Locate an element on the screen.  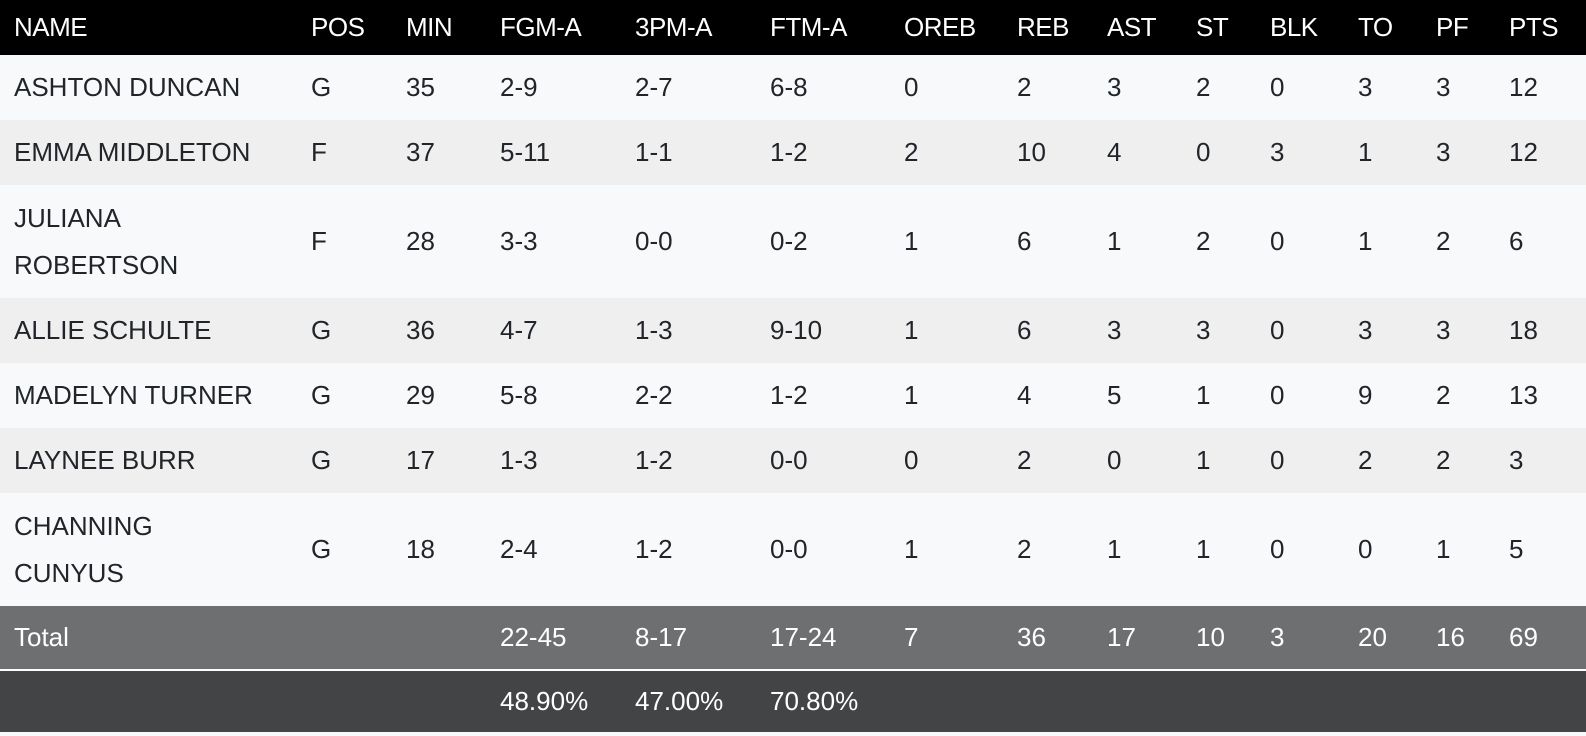
player-name: ASHTON DUNCAN is located at coordinates (127, 87).